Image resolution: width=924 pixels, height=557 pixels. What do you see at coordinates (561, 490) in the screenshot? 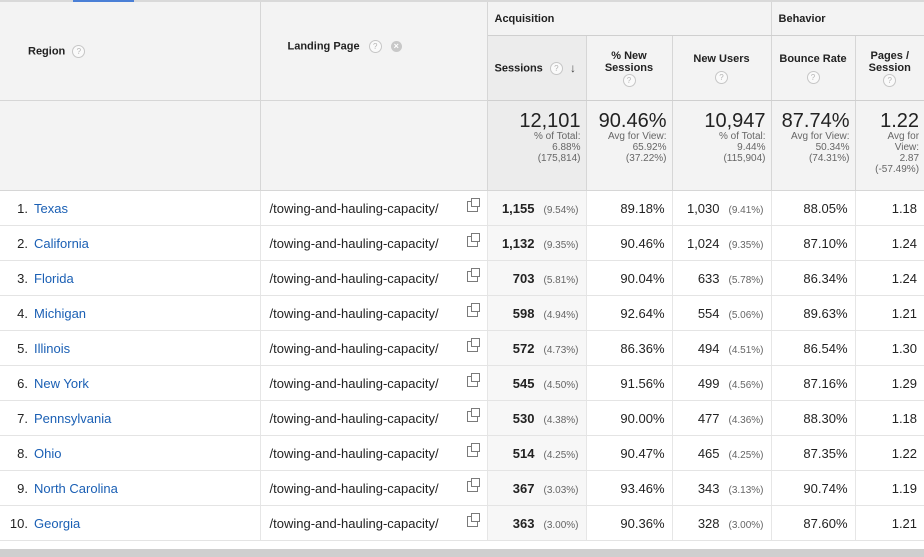
I see `sessions-percent: (3.03%)` at bounding box center [561, 490].